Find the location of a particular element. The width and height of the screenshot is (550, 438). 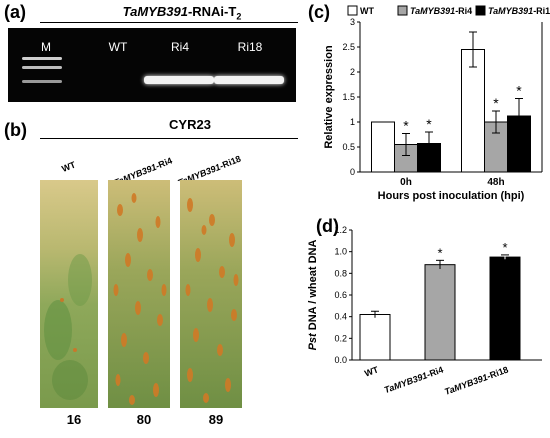

panel-a-title-sub: 2 is located at coordinates (239, 16).